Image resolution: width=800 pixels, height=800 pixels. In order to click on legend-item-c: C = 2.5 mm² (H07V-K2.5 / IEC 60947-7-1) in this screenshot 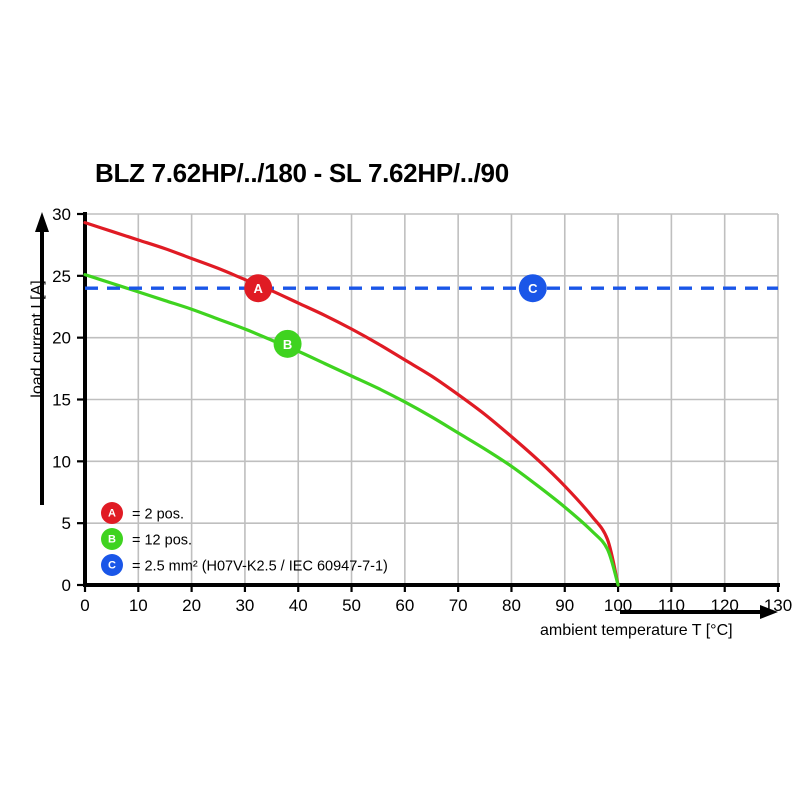, I will do `click(244, 565)`.